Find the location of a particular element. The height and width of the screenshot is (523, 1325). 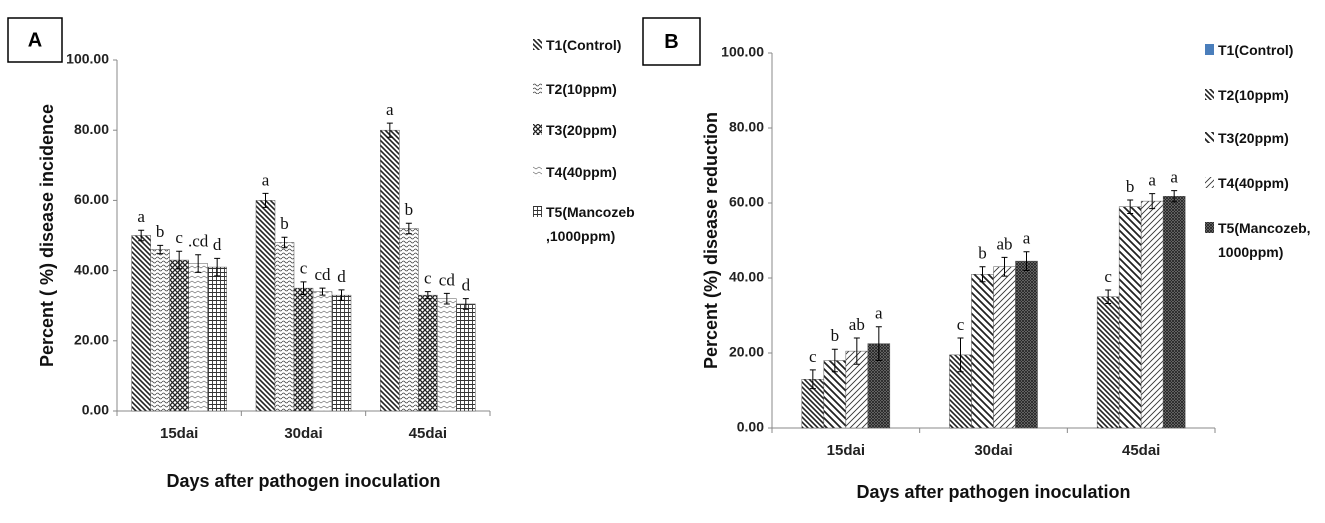

legend-entry: T5(Mancozeb, 1000ppm) is located at coordinates (1260, 240).